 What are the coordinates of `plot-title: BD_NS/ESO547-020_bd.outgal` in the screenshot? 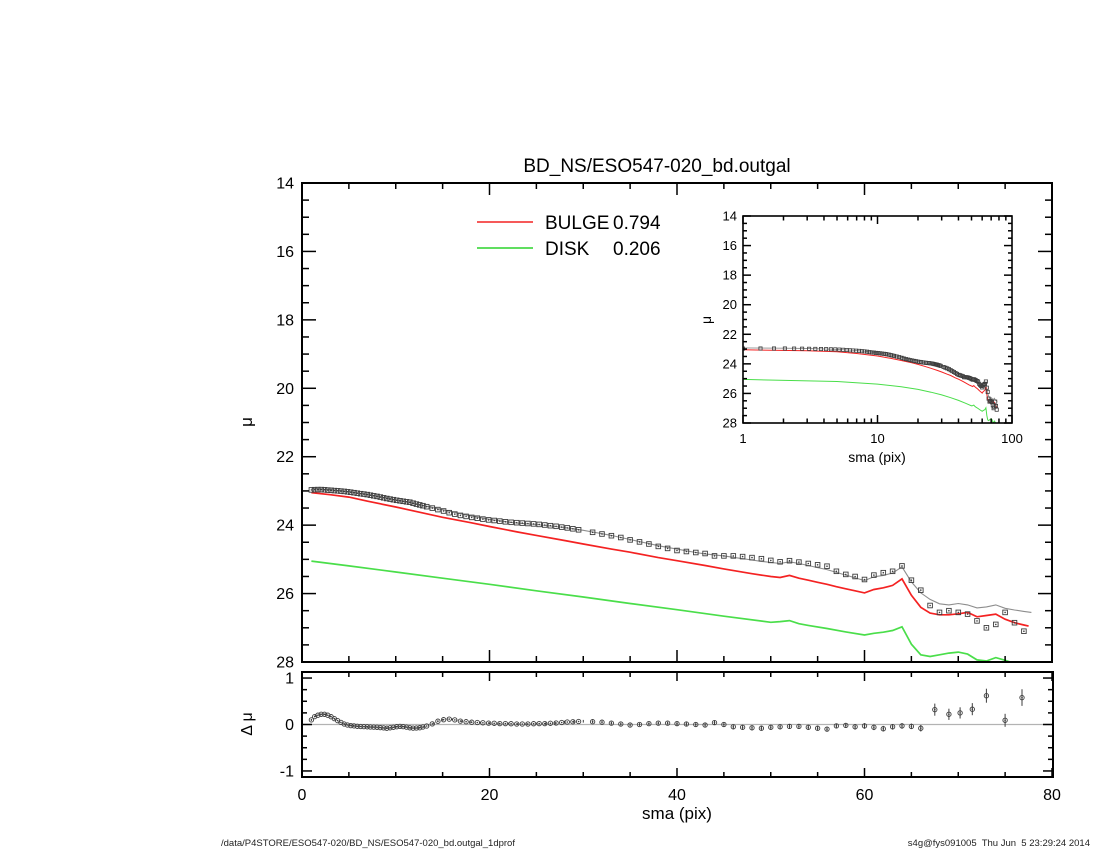 It's located at (656, 166).